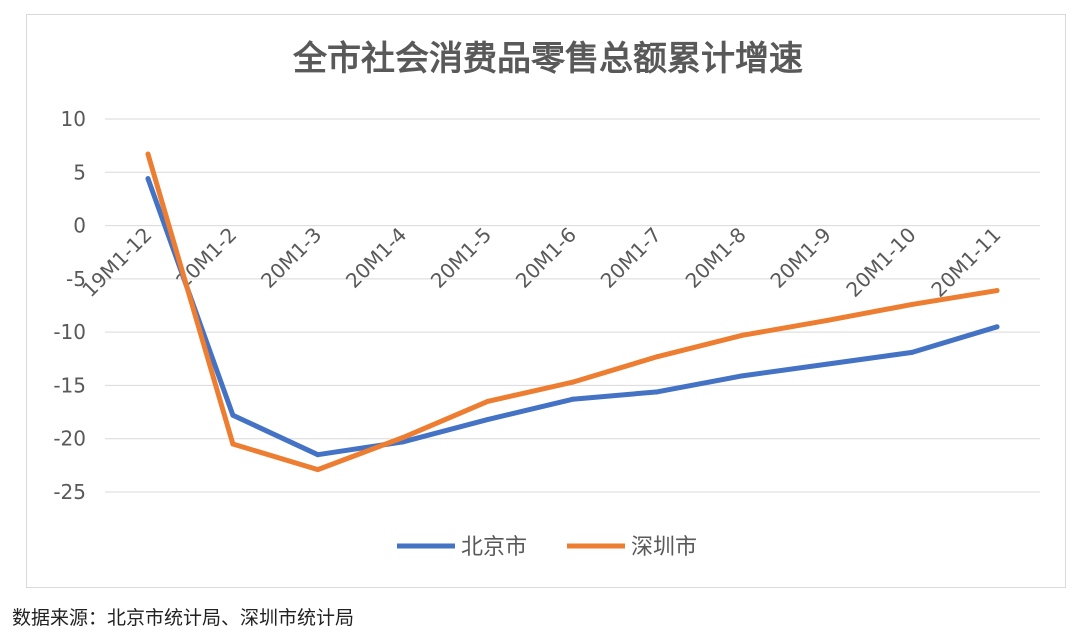 The height and width of the screenshot is (635, 1080). Describe the element at coordinates (461, 258) in the screenshot. I see `x-tick-label: 20M1-5` at that location.